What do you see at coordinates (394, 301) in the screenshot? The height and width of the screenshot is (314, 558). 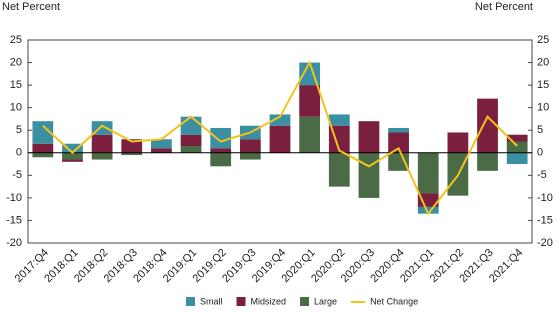 I see `legend-label: Net Change` at bounding box center [394, 301].